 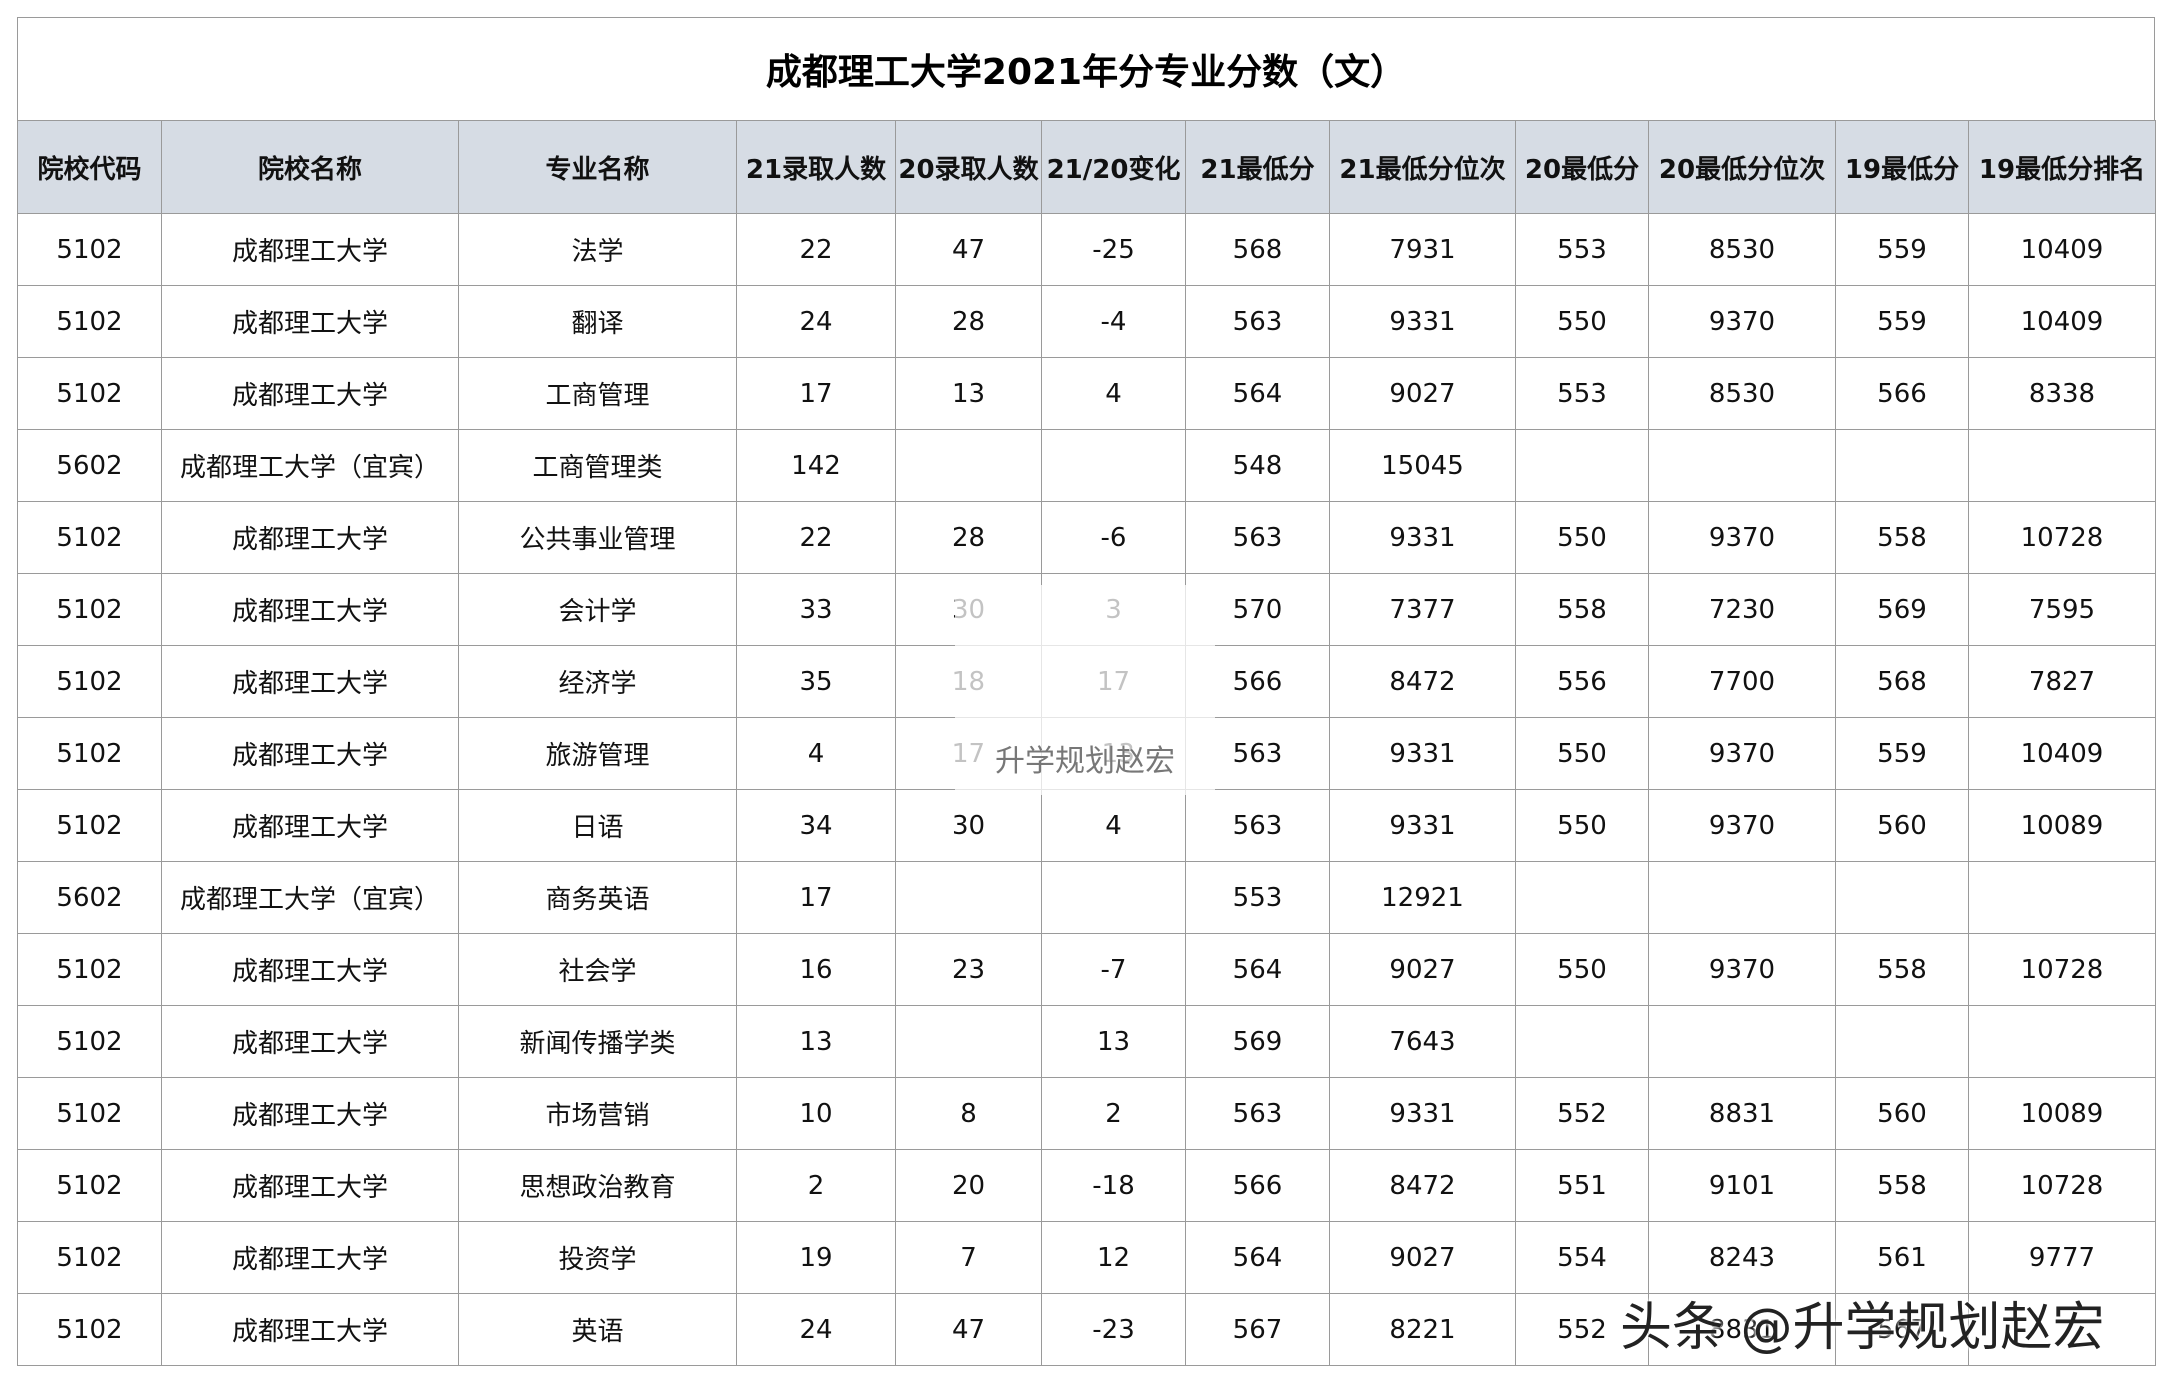 I want to click on table-cell: 564, so click(x=1257, y=969).